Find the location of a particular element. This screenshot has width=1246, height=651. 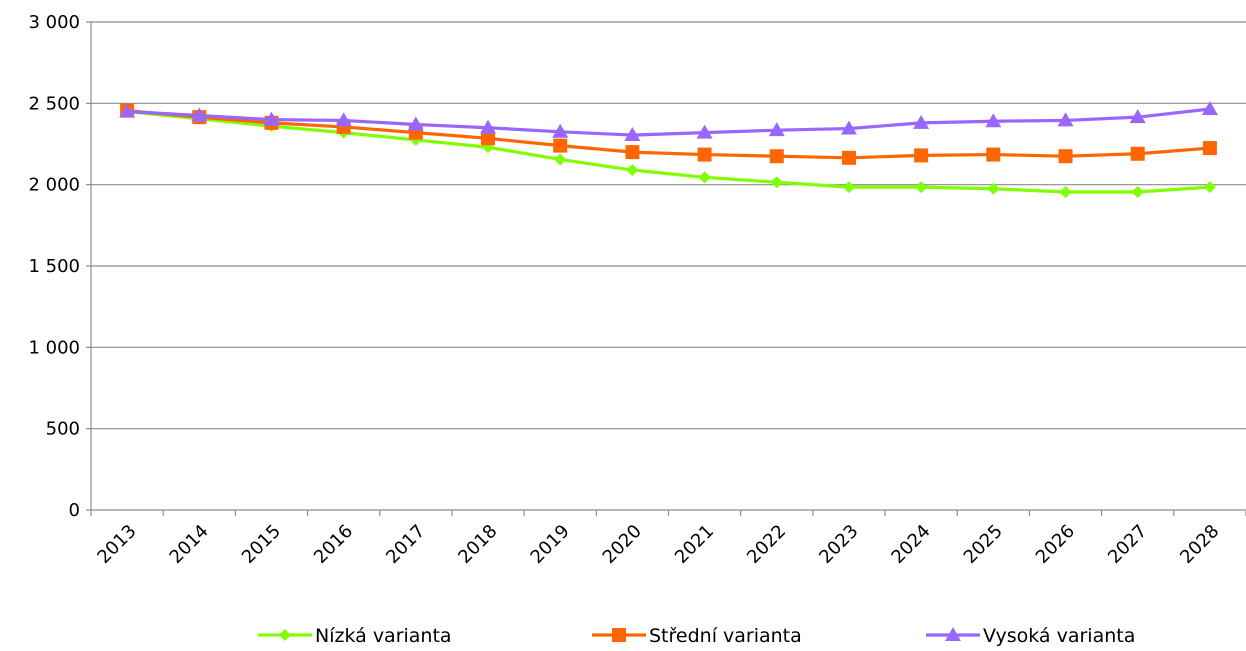

x-tick-label: 2014 is located at coordinates (189, 544).